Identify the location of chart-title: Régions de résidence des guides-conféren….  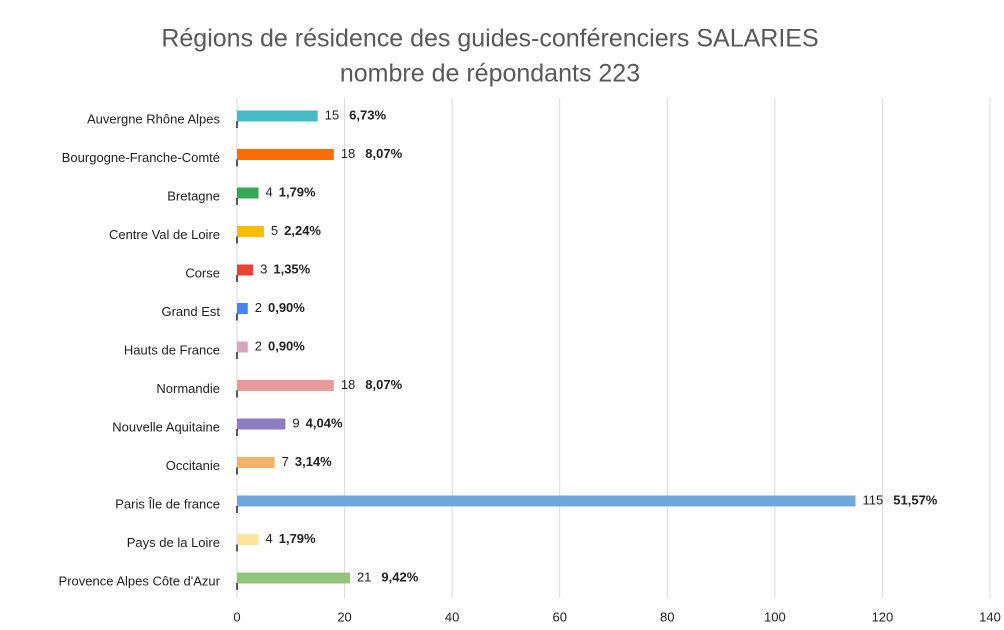
(489, 39).